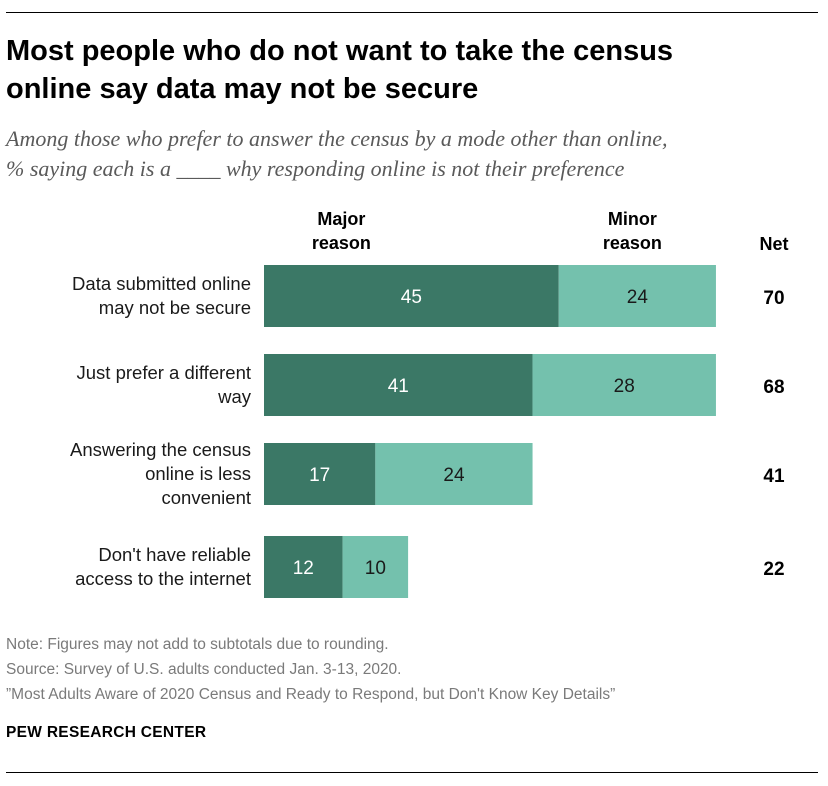 The width and height of the screenshot is (828, 786). What do you see at coordinates (164, 384) in the screenshot?
I see `category-label: Just prefer a different way` at bounding box center [164, 384].